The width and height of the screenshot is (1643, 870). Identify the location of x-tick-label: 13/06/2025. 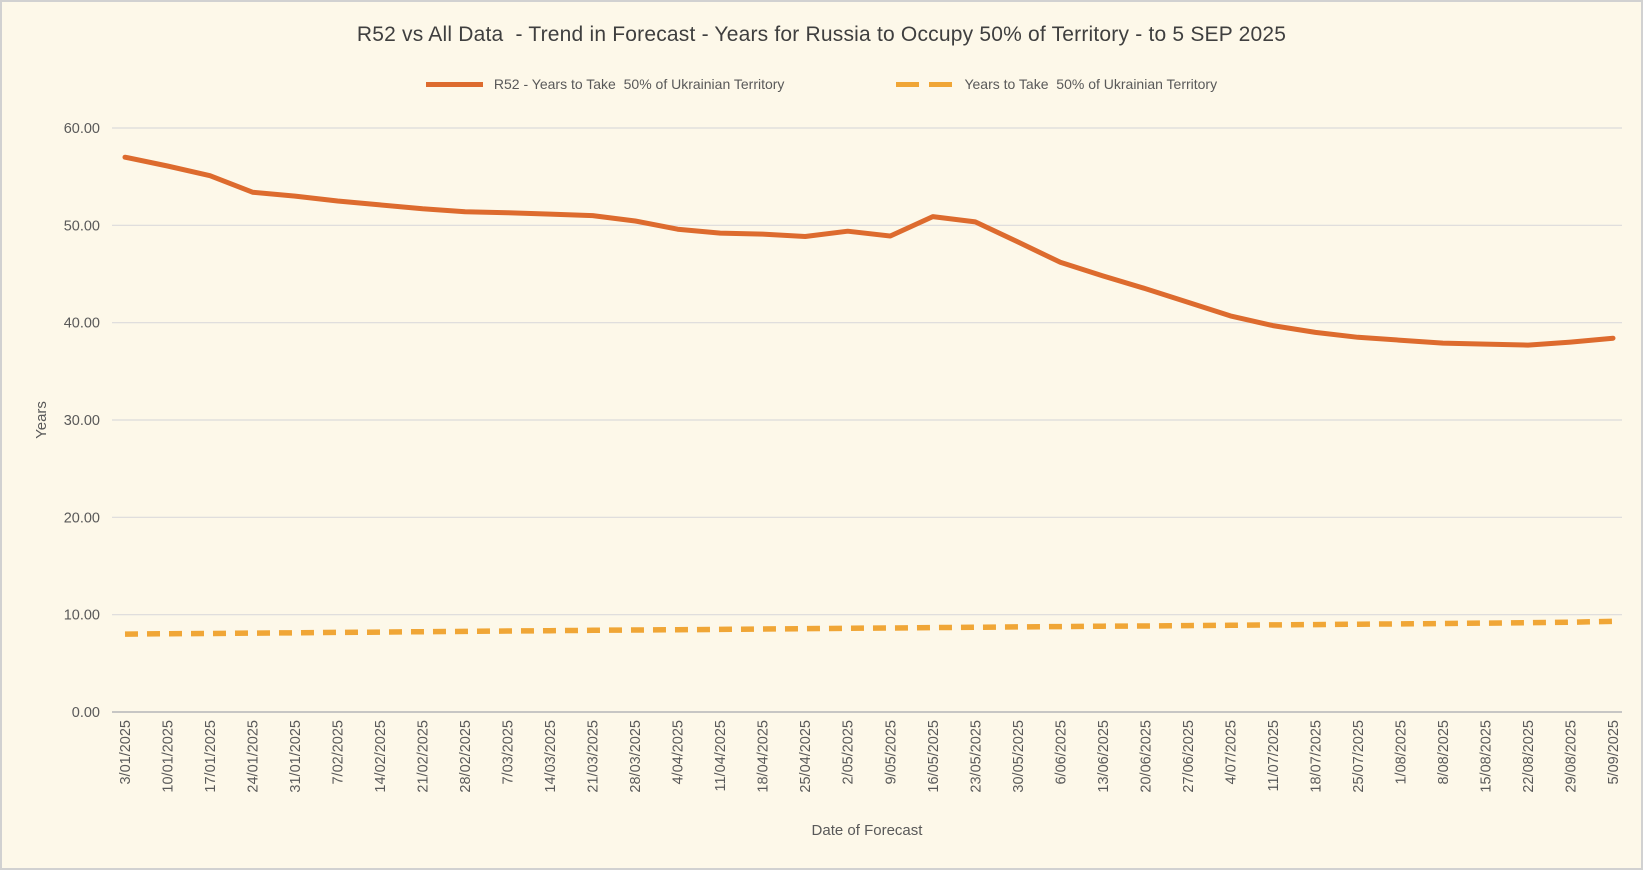
(1104, 756).